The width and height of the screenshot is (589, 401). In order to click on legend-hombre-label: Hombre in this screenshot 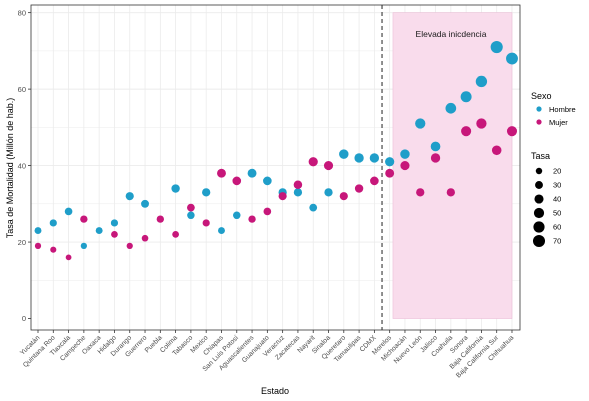, I will do `click(562, 109)`.